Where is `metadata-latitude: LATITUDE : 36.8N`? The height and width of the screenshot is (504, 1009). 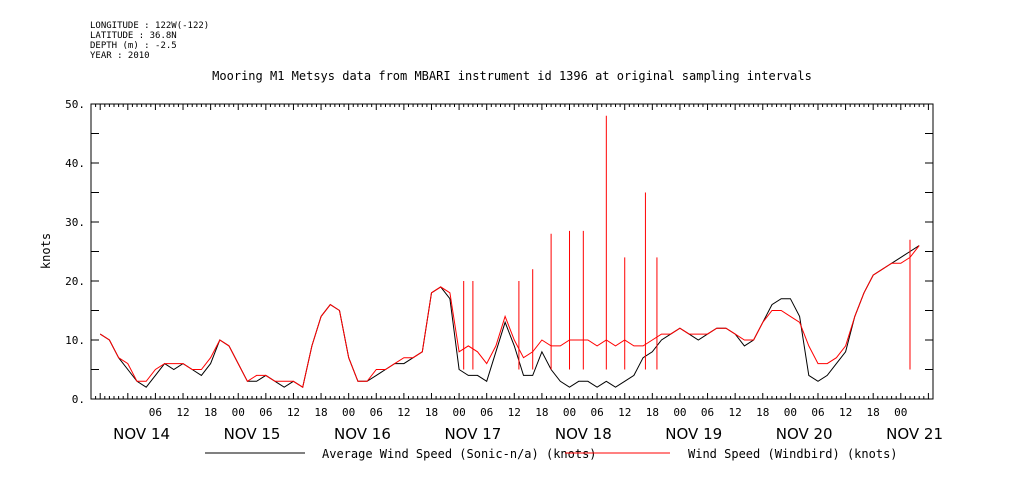 metadata-latitude: LATITUDE : 36.8N is located at coordinates (133, 36).